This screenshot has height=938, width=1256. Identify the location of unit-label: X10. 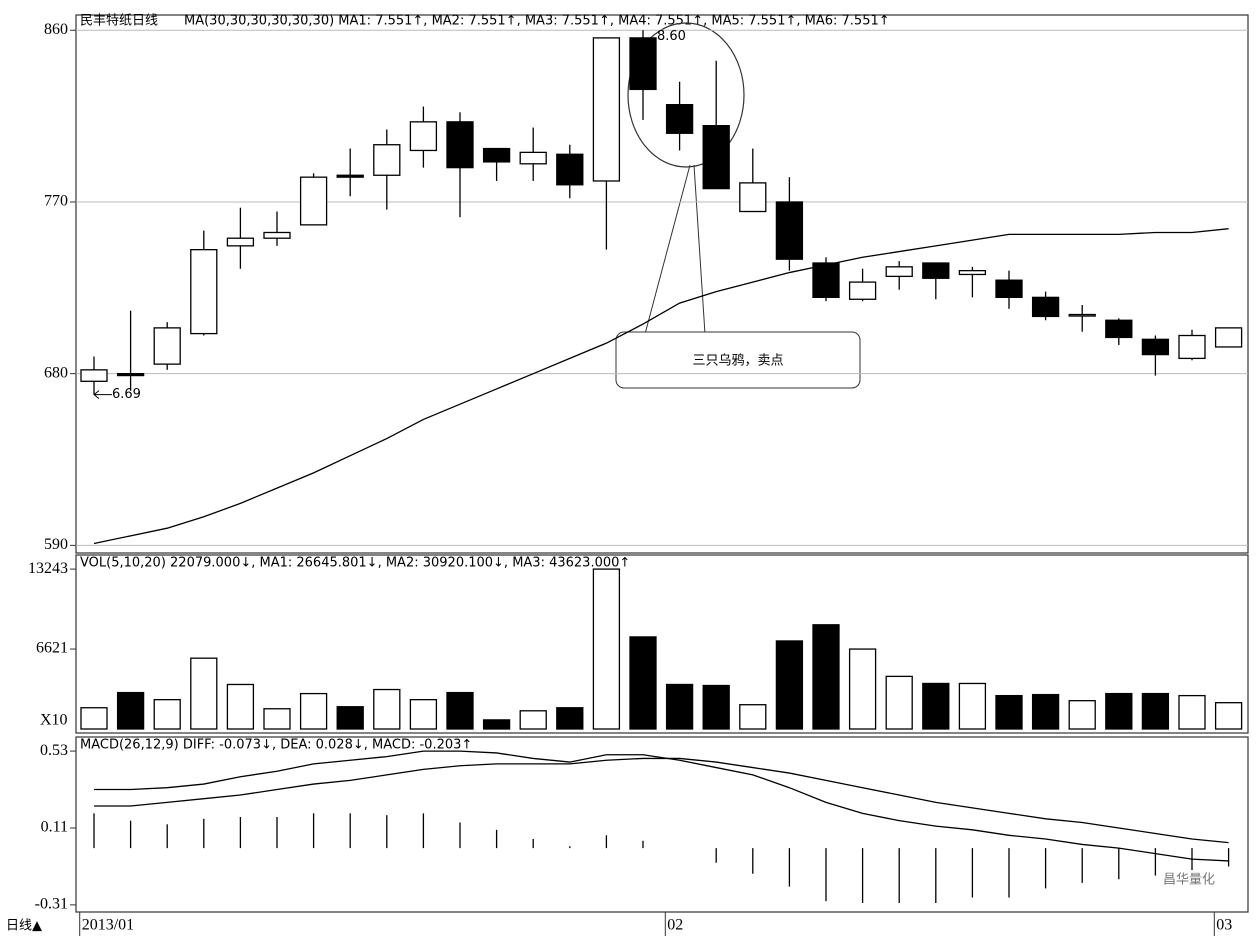
(54, 720).